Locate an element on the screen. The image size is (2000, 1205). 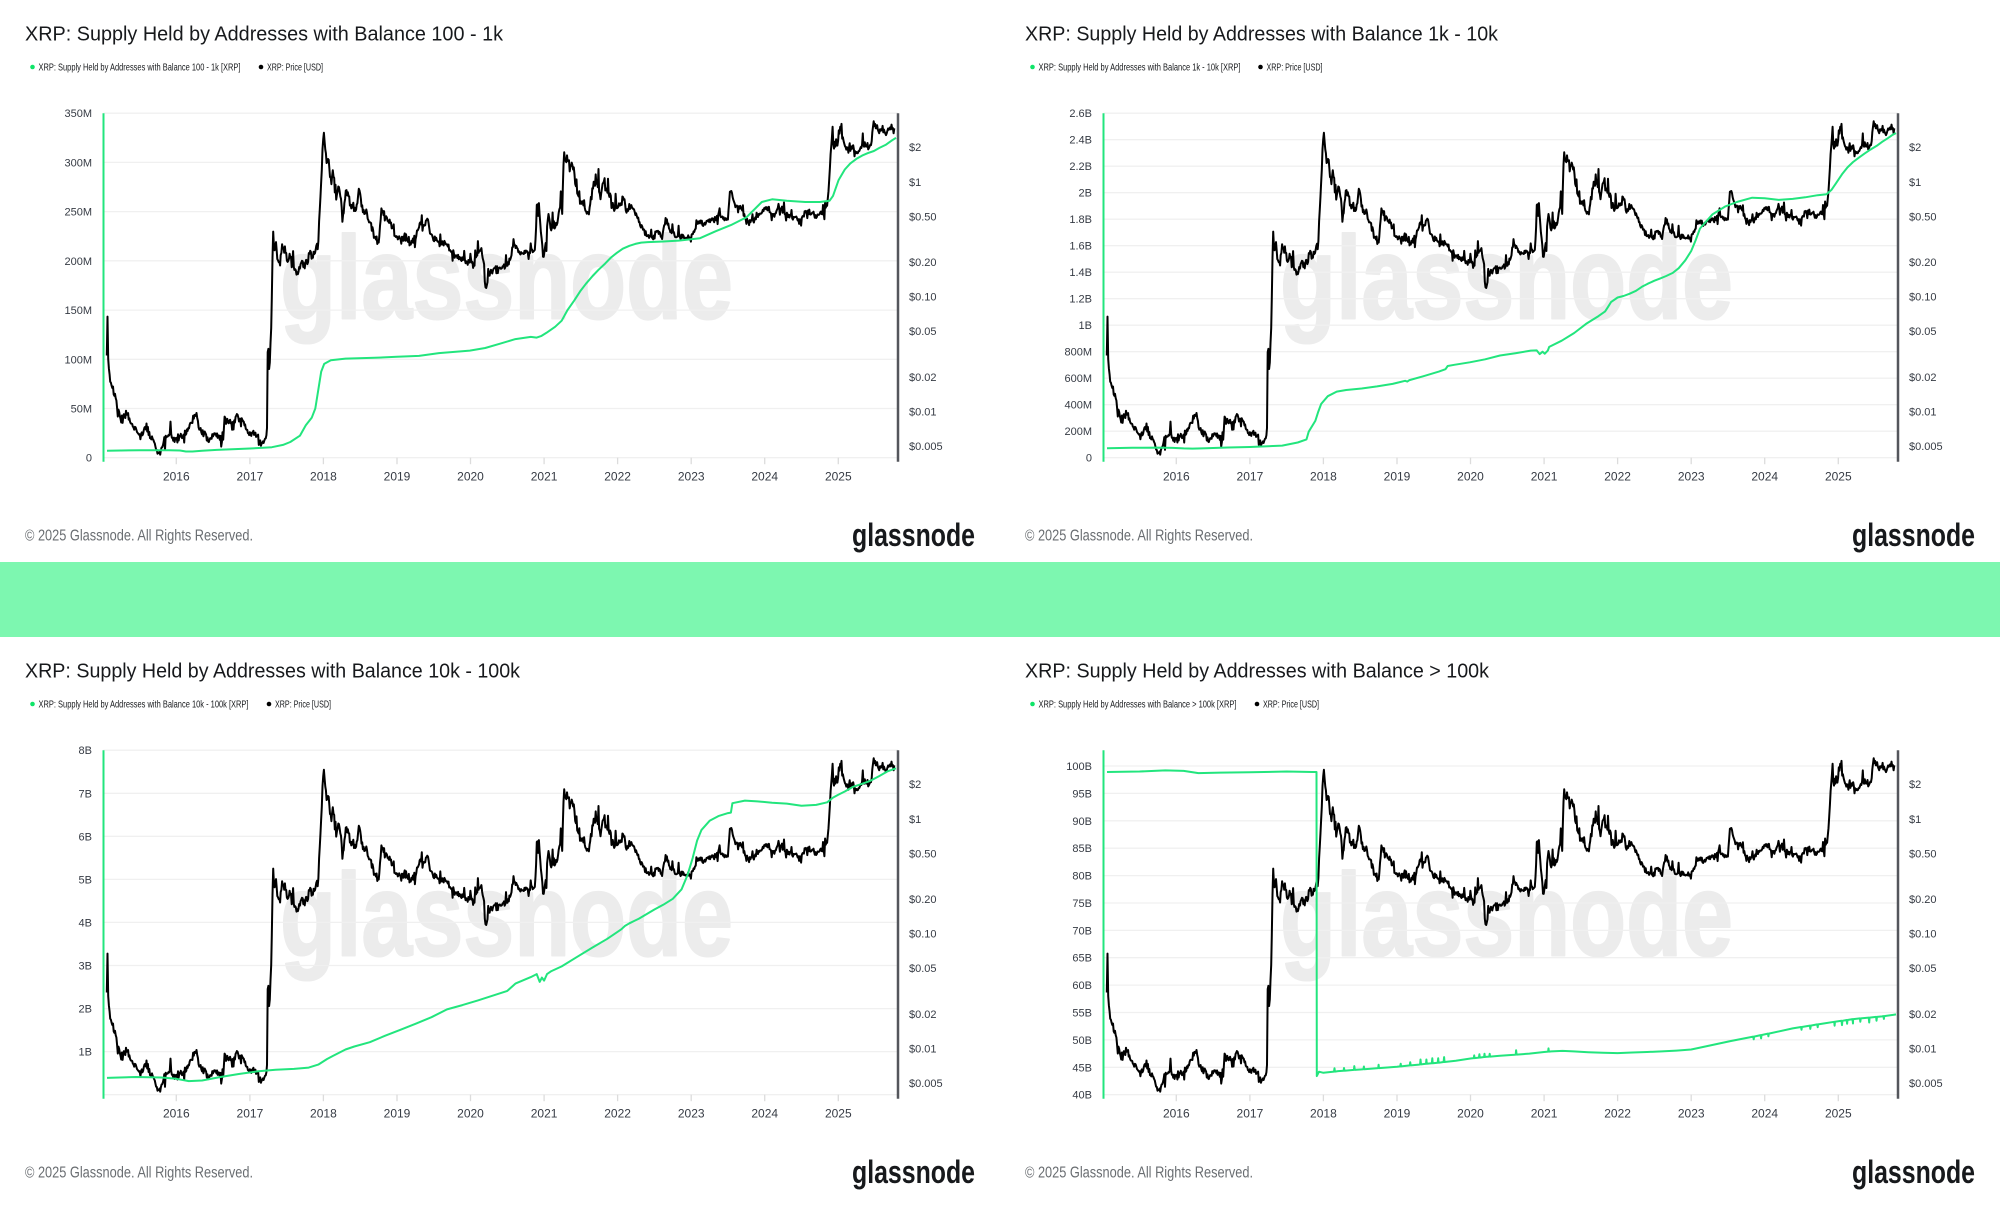
svg-text: 65B is located at coordinates (1082, 959).